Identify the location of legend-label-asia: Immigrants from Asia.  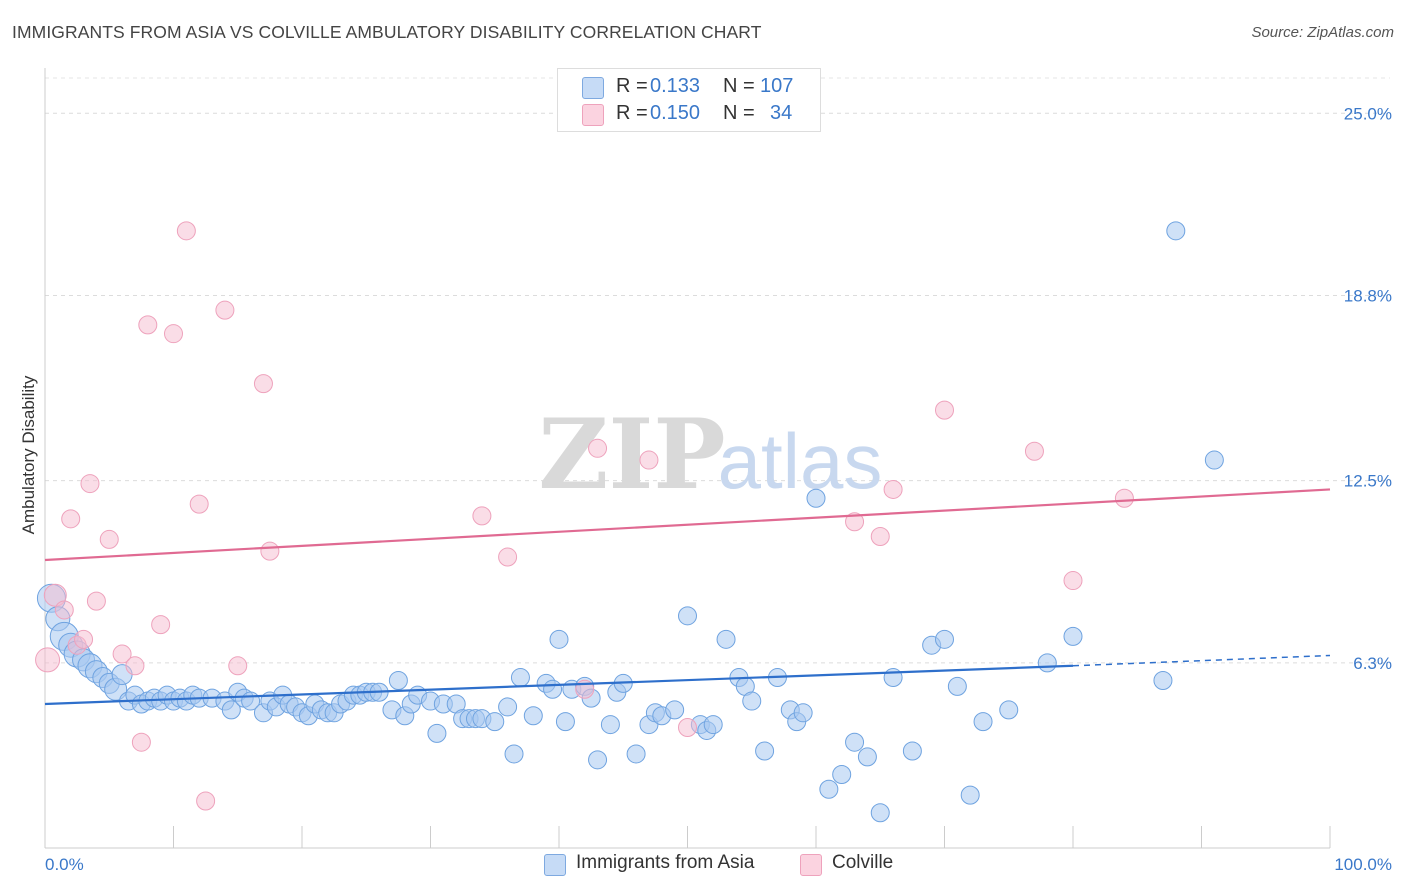
(665, 862).